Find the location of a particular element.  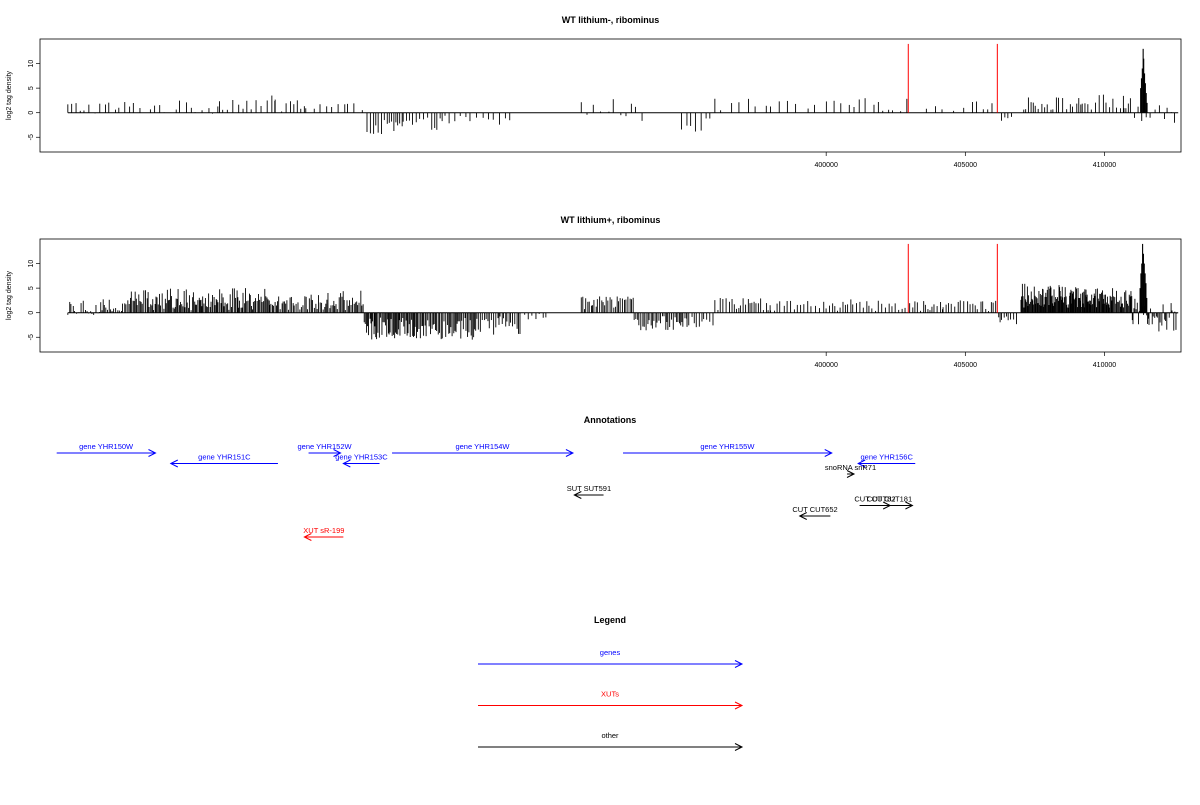

annotation-feature: gene YHR151C is located at coordinates (223, 460).